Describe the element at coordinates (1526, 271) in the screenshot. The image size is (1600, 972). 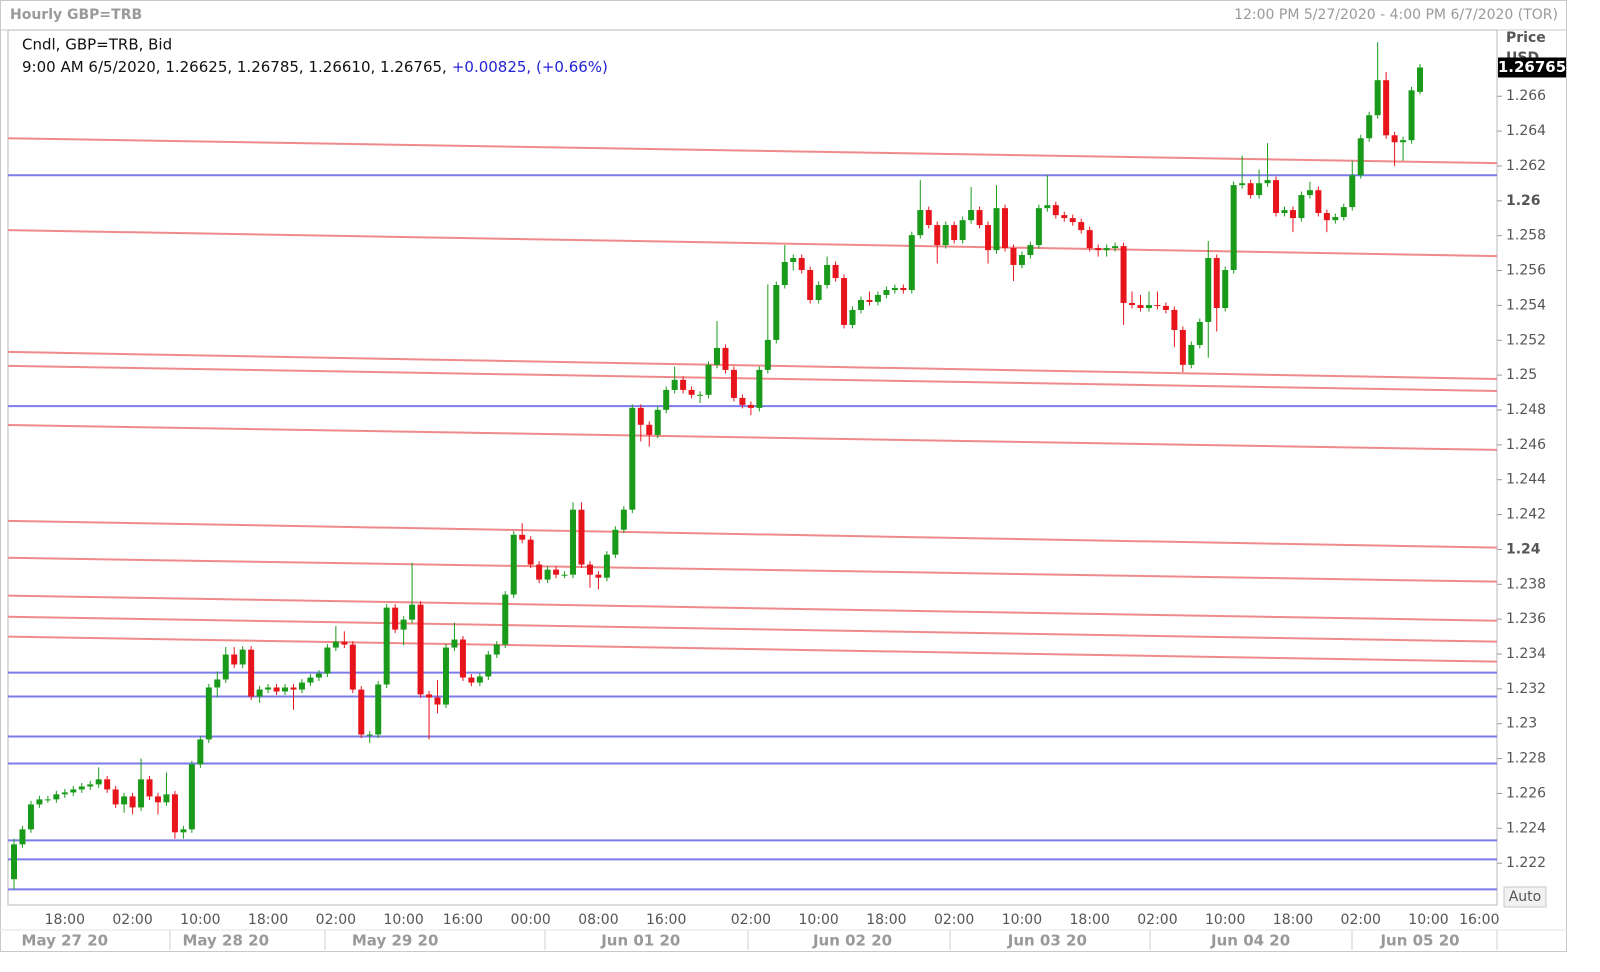
I see `y-tick-label: 1.256` at that location.